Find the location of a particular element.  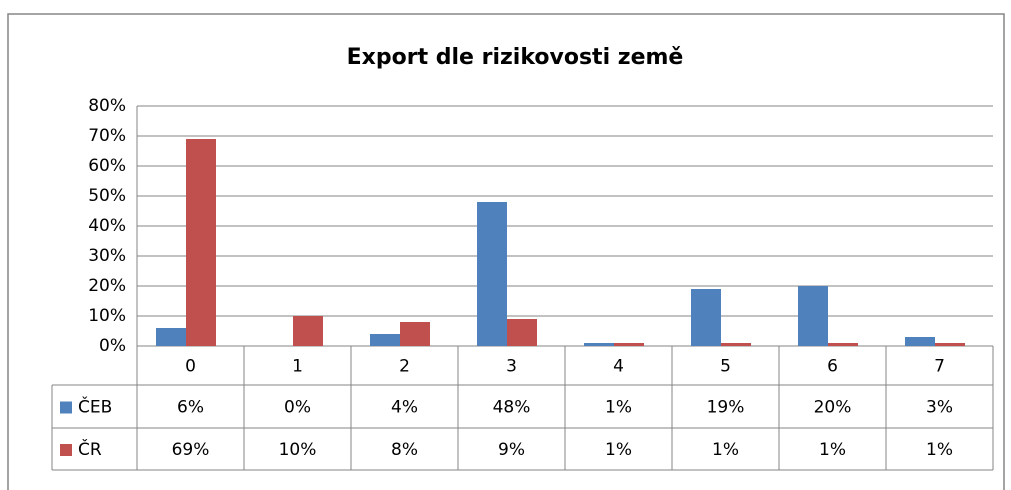

table-value: 8% is located at coordinates (404, 450).